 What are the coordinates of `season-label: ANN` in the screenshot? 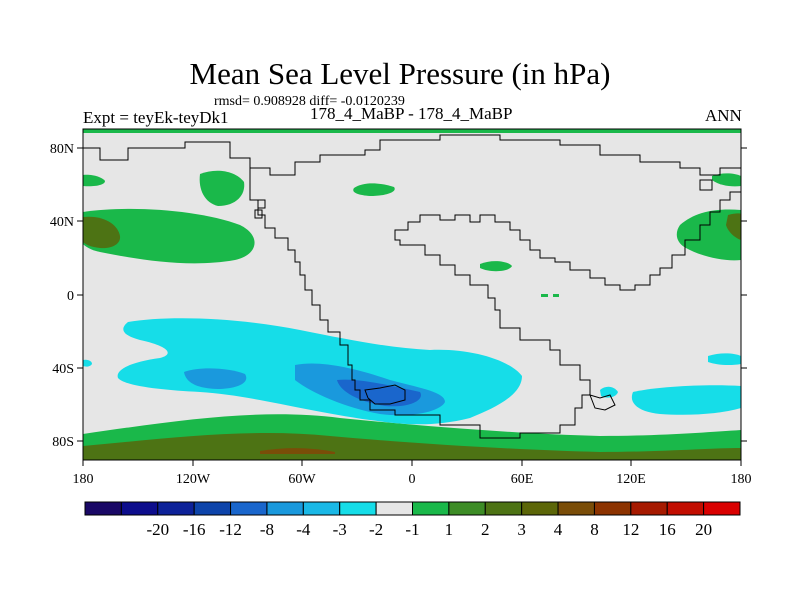 It's located at (723, 115).